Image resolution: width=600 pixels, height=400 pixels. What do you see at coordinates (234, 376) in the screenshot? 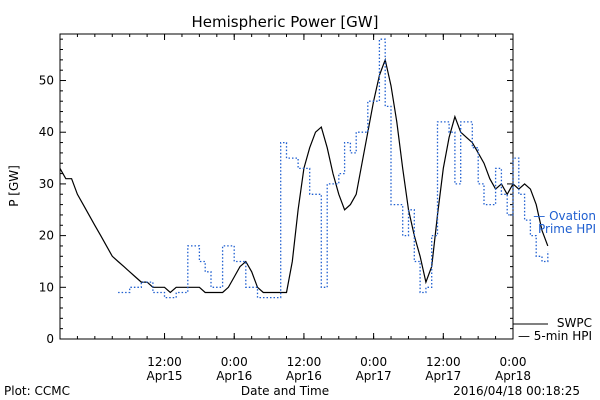
I see `x-tick-date-1: Apr16` at bounding box center [234, 376].